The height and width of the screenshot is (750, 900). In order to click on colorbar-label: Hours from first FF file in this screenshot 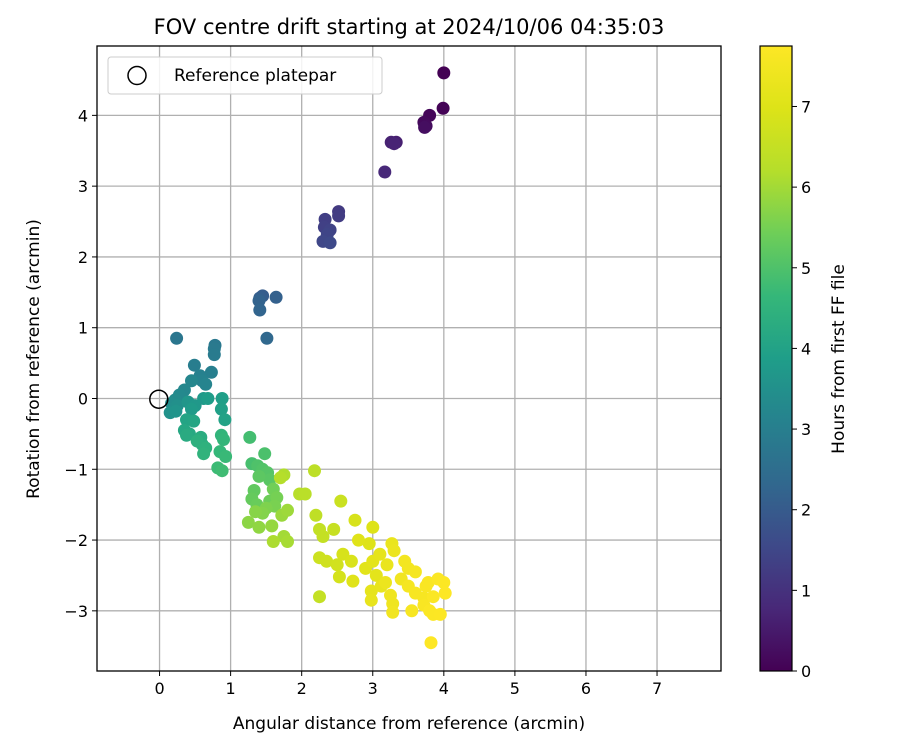, I will do `click(839, 359)`.